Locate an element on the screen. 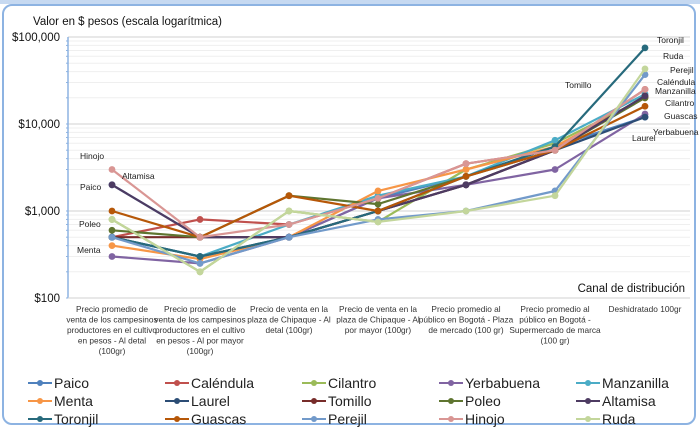 The width and height of the screenshot is (700, 429). legend-label: Caléndula is located at coordinates (223, 382).